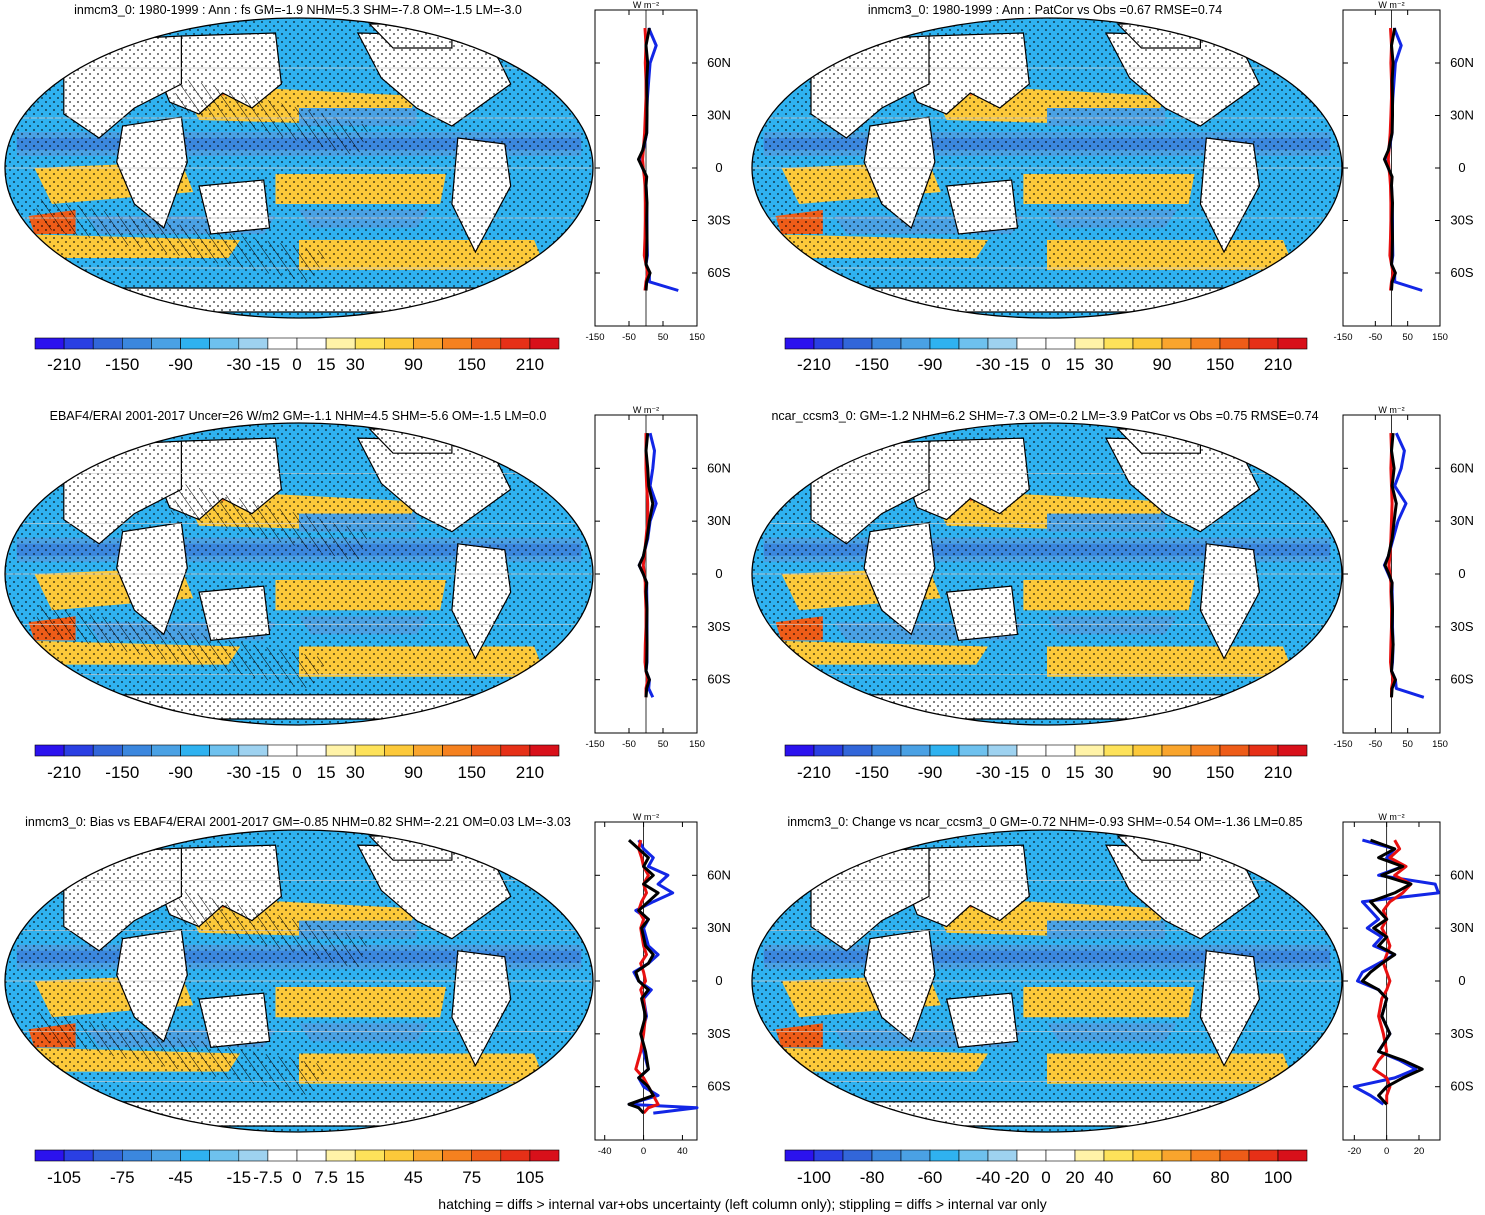 This screenshot has height=1215, width=1485. I want to click on colorbar-label: 105, so click(530, 1177).